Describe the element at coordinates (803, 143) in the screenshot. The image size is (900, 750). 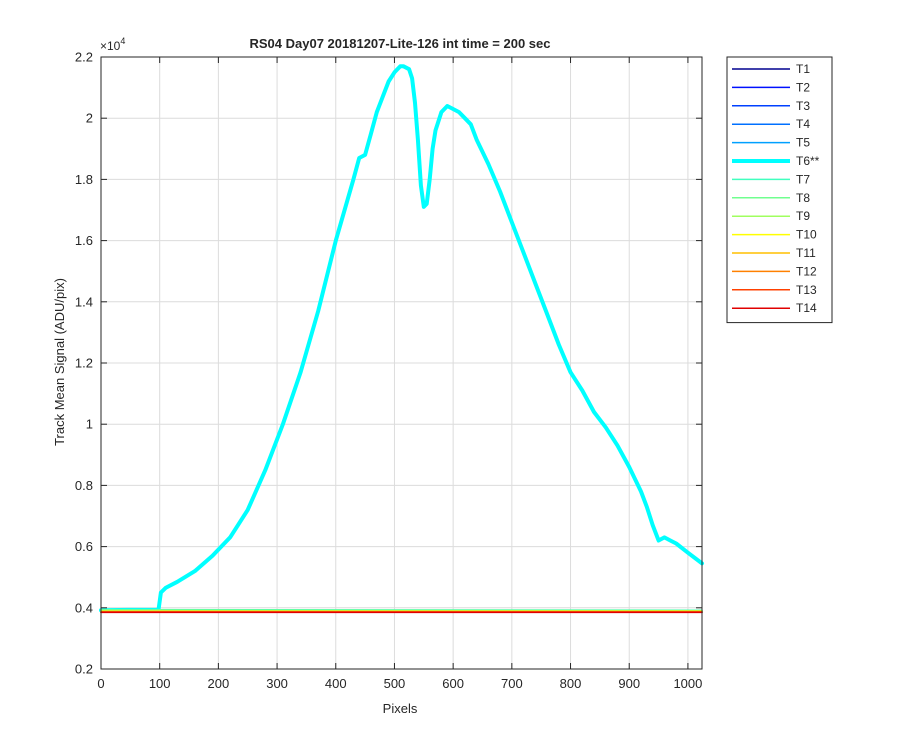
I see `legend-label: T5` at that location.